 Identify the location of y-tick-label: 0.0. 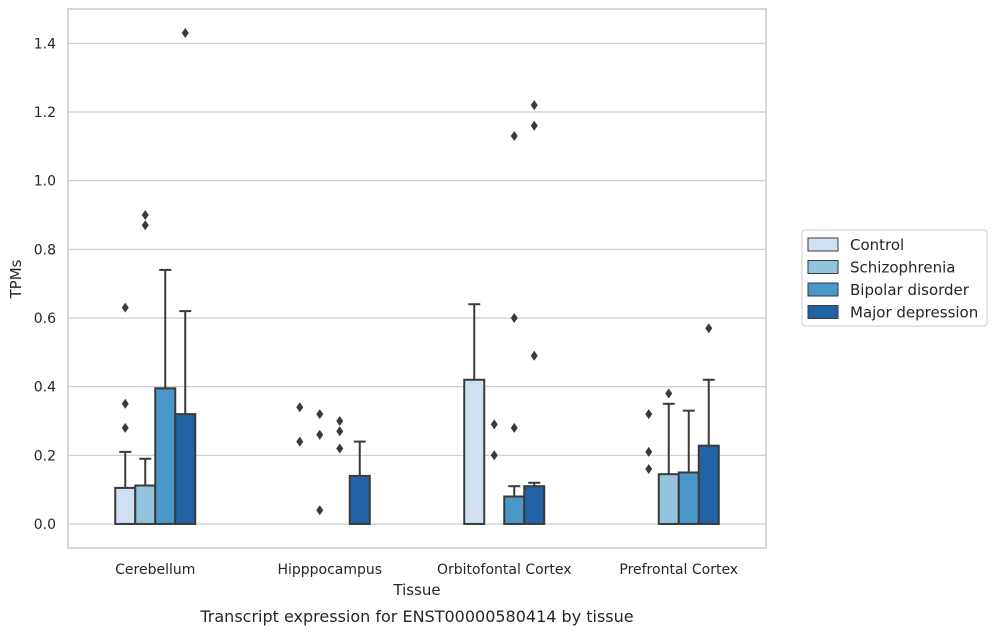
(45, 525).